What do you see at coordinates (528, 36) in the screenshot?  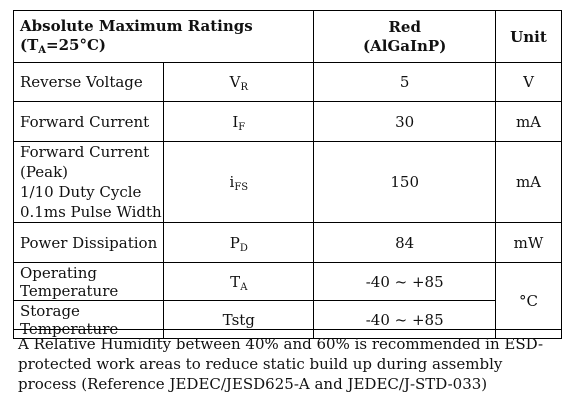 I see `header-unit: Unit` at bounding box center [528, 36].